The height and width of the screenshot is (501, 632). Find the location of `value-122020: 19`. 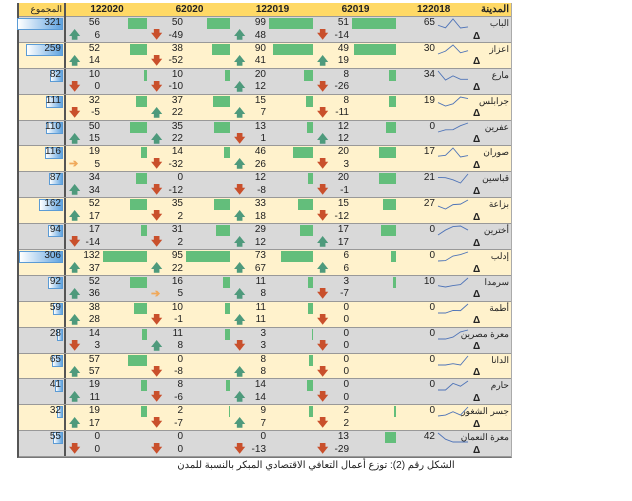

value-122020: 19 is located at coordinates (94, 411).